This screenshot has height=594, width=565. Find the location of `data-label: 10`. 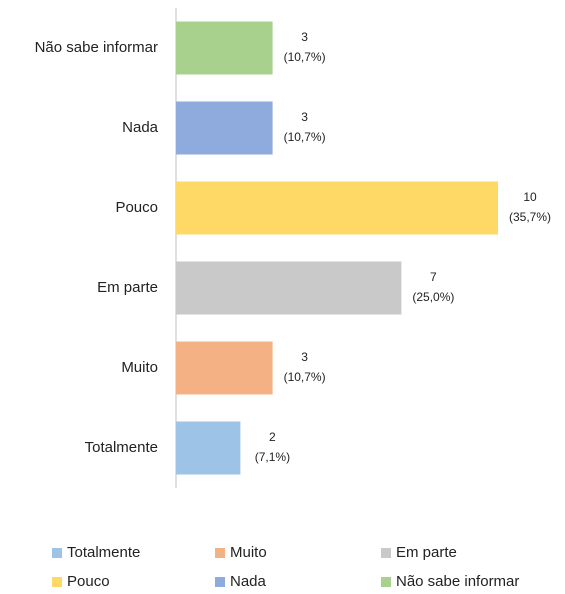

data-label: 10 is located at coordinates (530, 197).